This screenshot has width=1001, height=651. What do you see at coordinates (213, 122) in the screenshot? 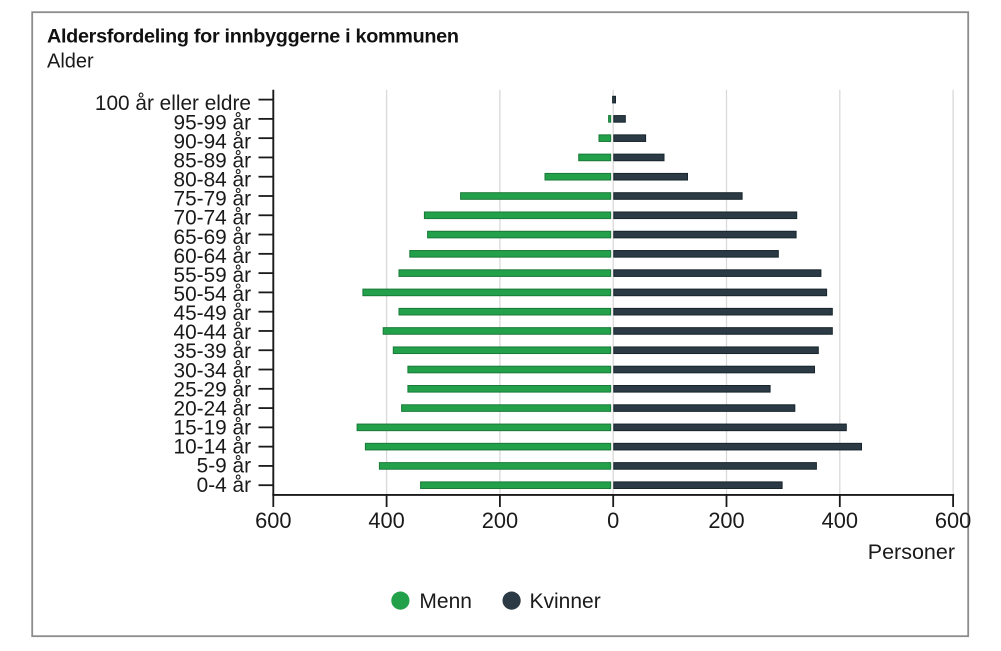
I see `svg-text: 95-99 år` at bounding box center [213, 122].